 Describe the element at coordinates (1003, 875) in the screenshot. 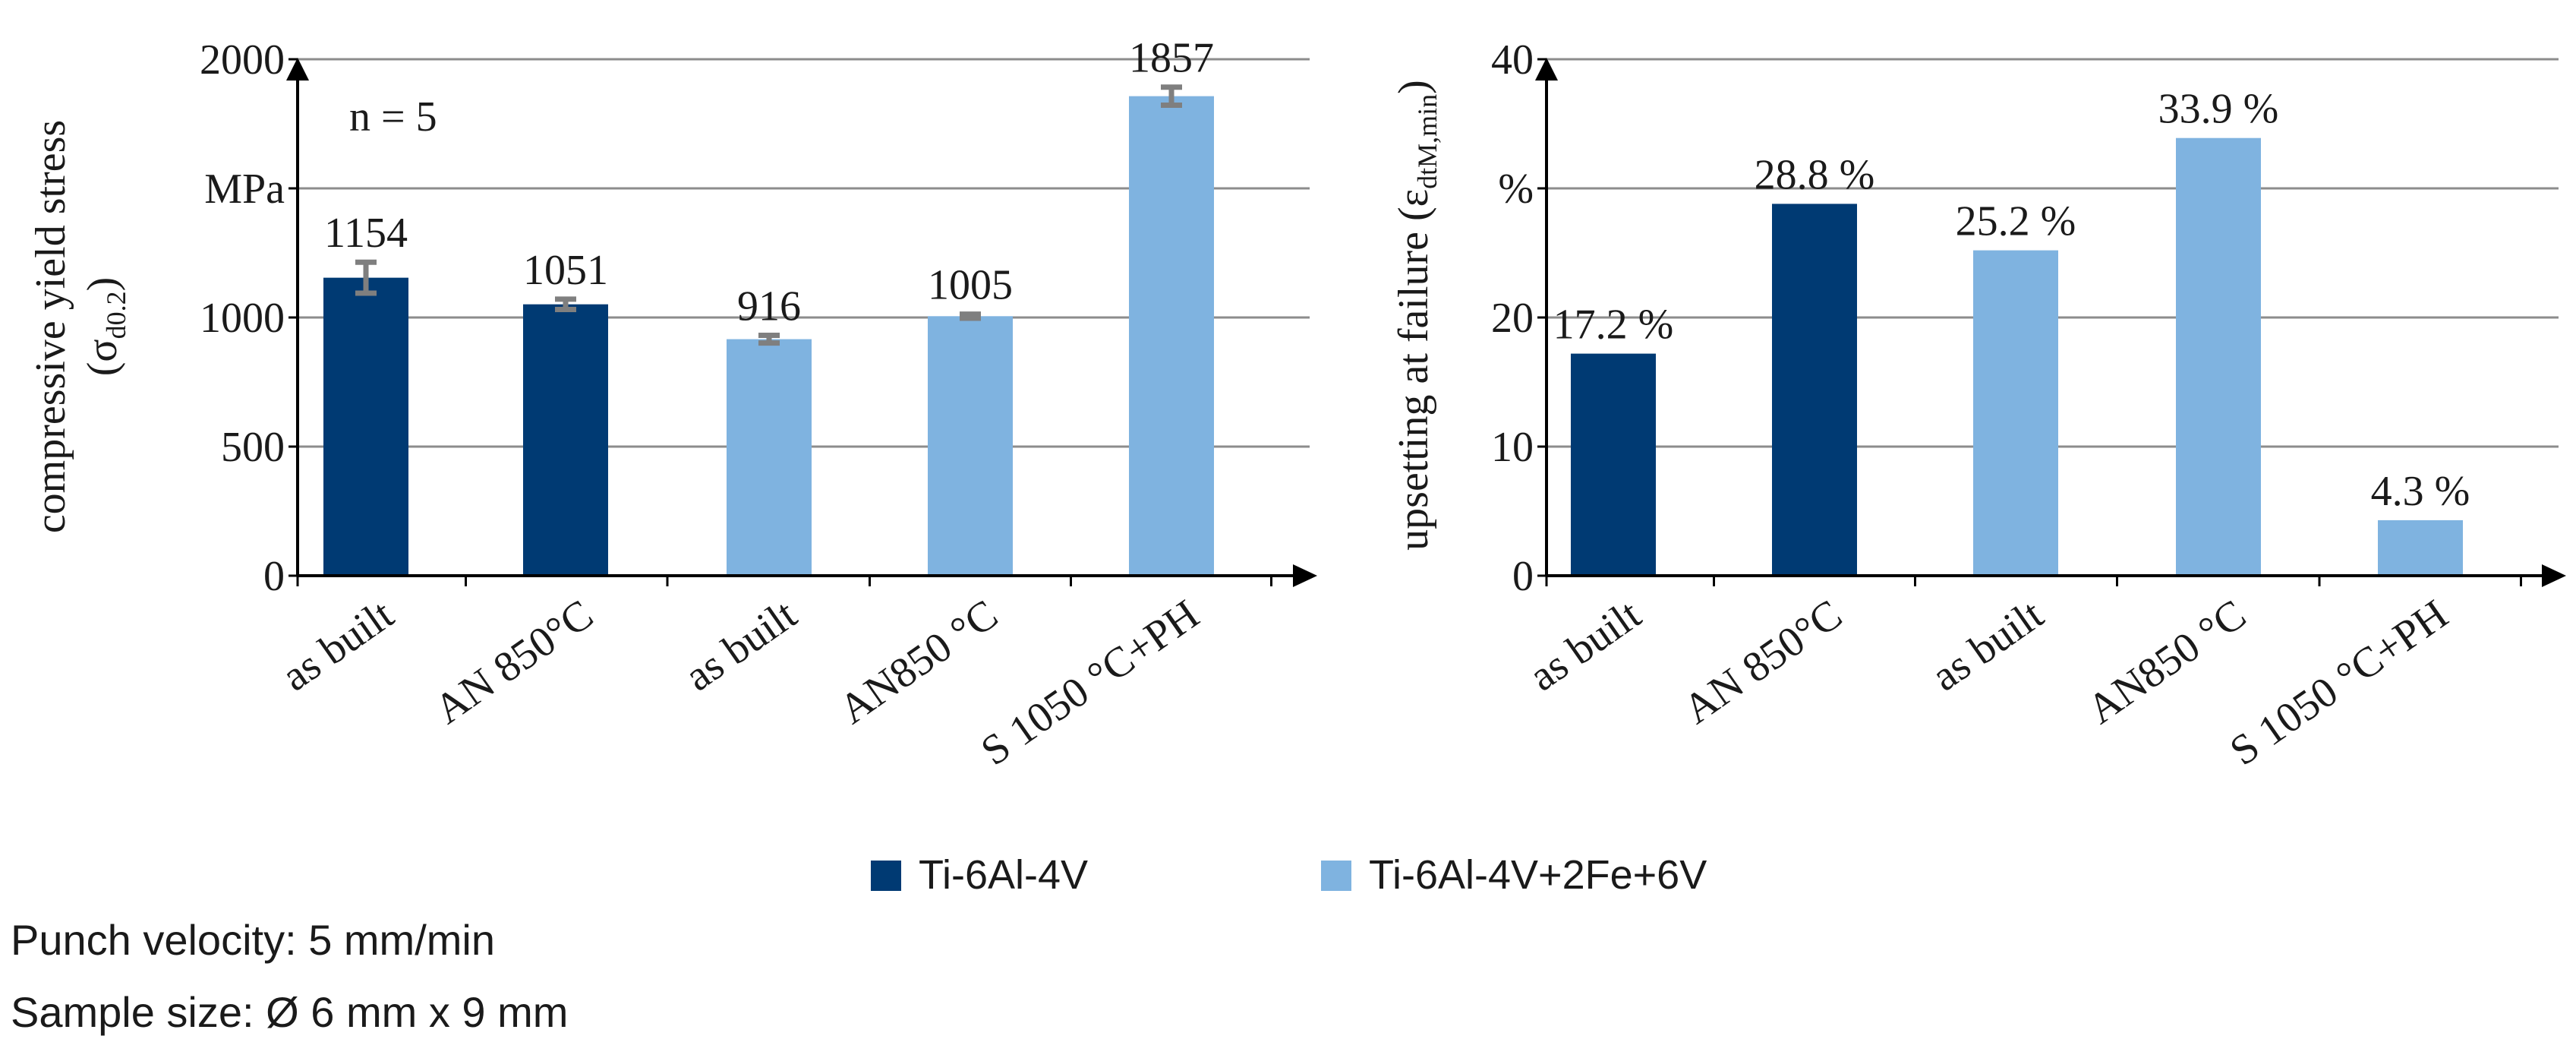

I see `legend-label: Ti-6Al-4V` at that location.